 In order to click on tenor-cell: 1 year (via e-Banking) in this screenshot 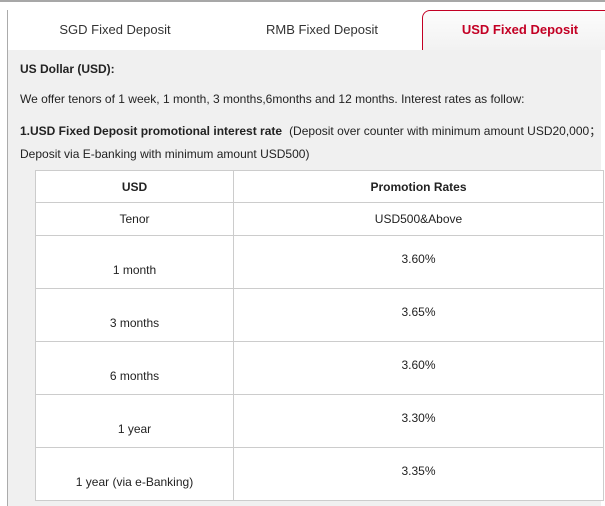, I will do `click(134, 474)`.